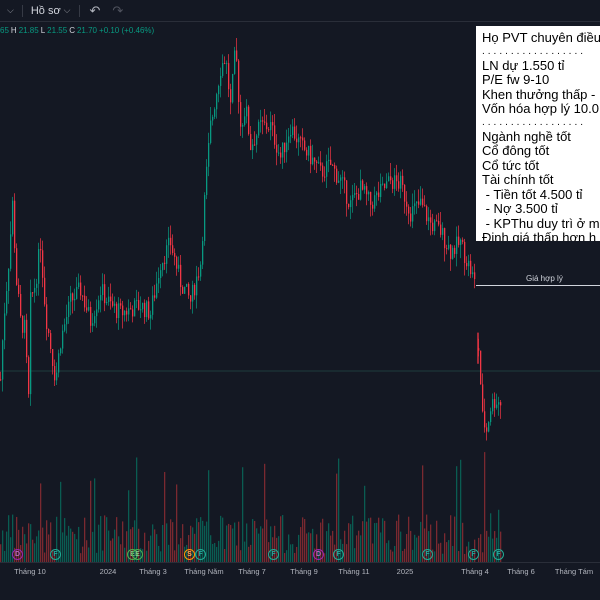 Image resolution: width=600 pixels, height=600 pixels. I want to click on event-marker-split: S, so click(189, 554).